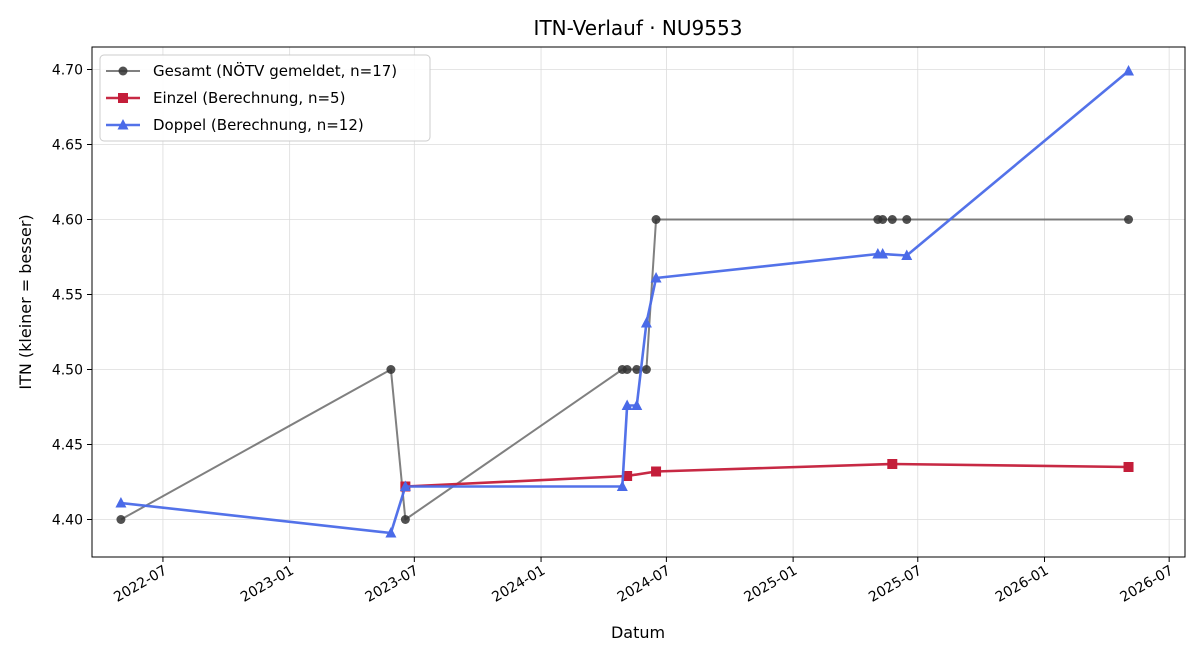  What do you see at coordinates (67, 296) in the screenshot?
I see `y-tick-label: 4.55` at bounding box center [67, 296].